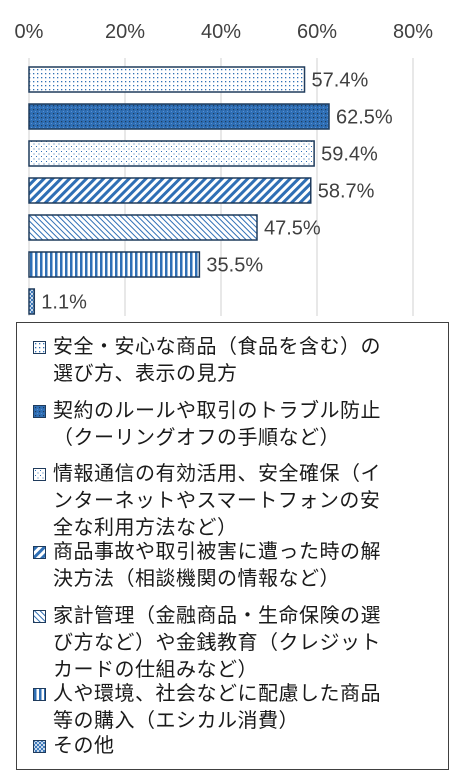 The image size is (474, 780). What do you see at coordinates (217, 565) in the screenshot?
I see `legend-label: 商品事故や取引被害に遭った時の解 決方法（相談機関の情報など）` at bounding box center [217, 565].